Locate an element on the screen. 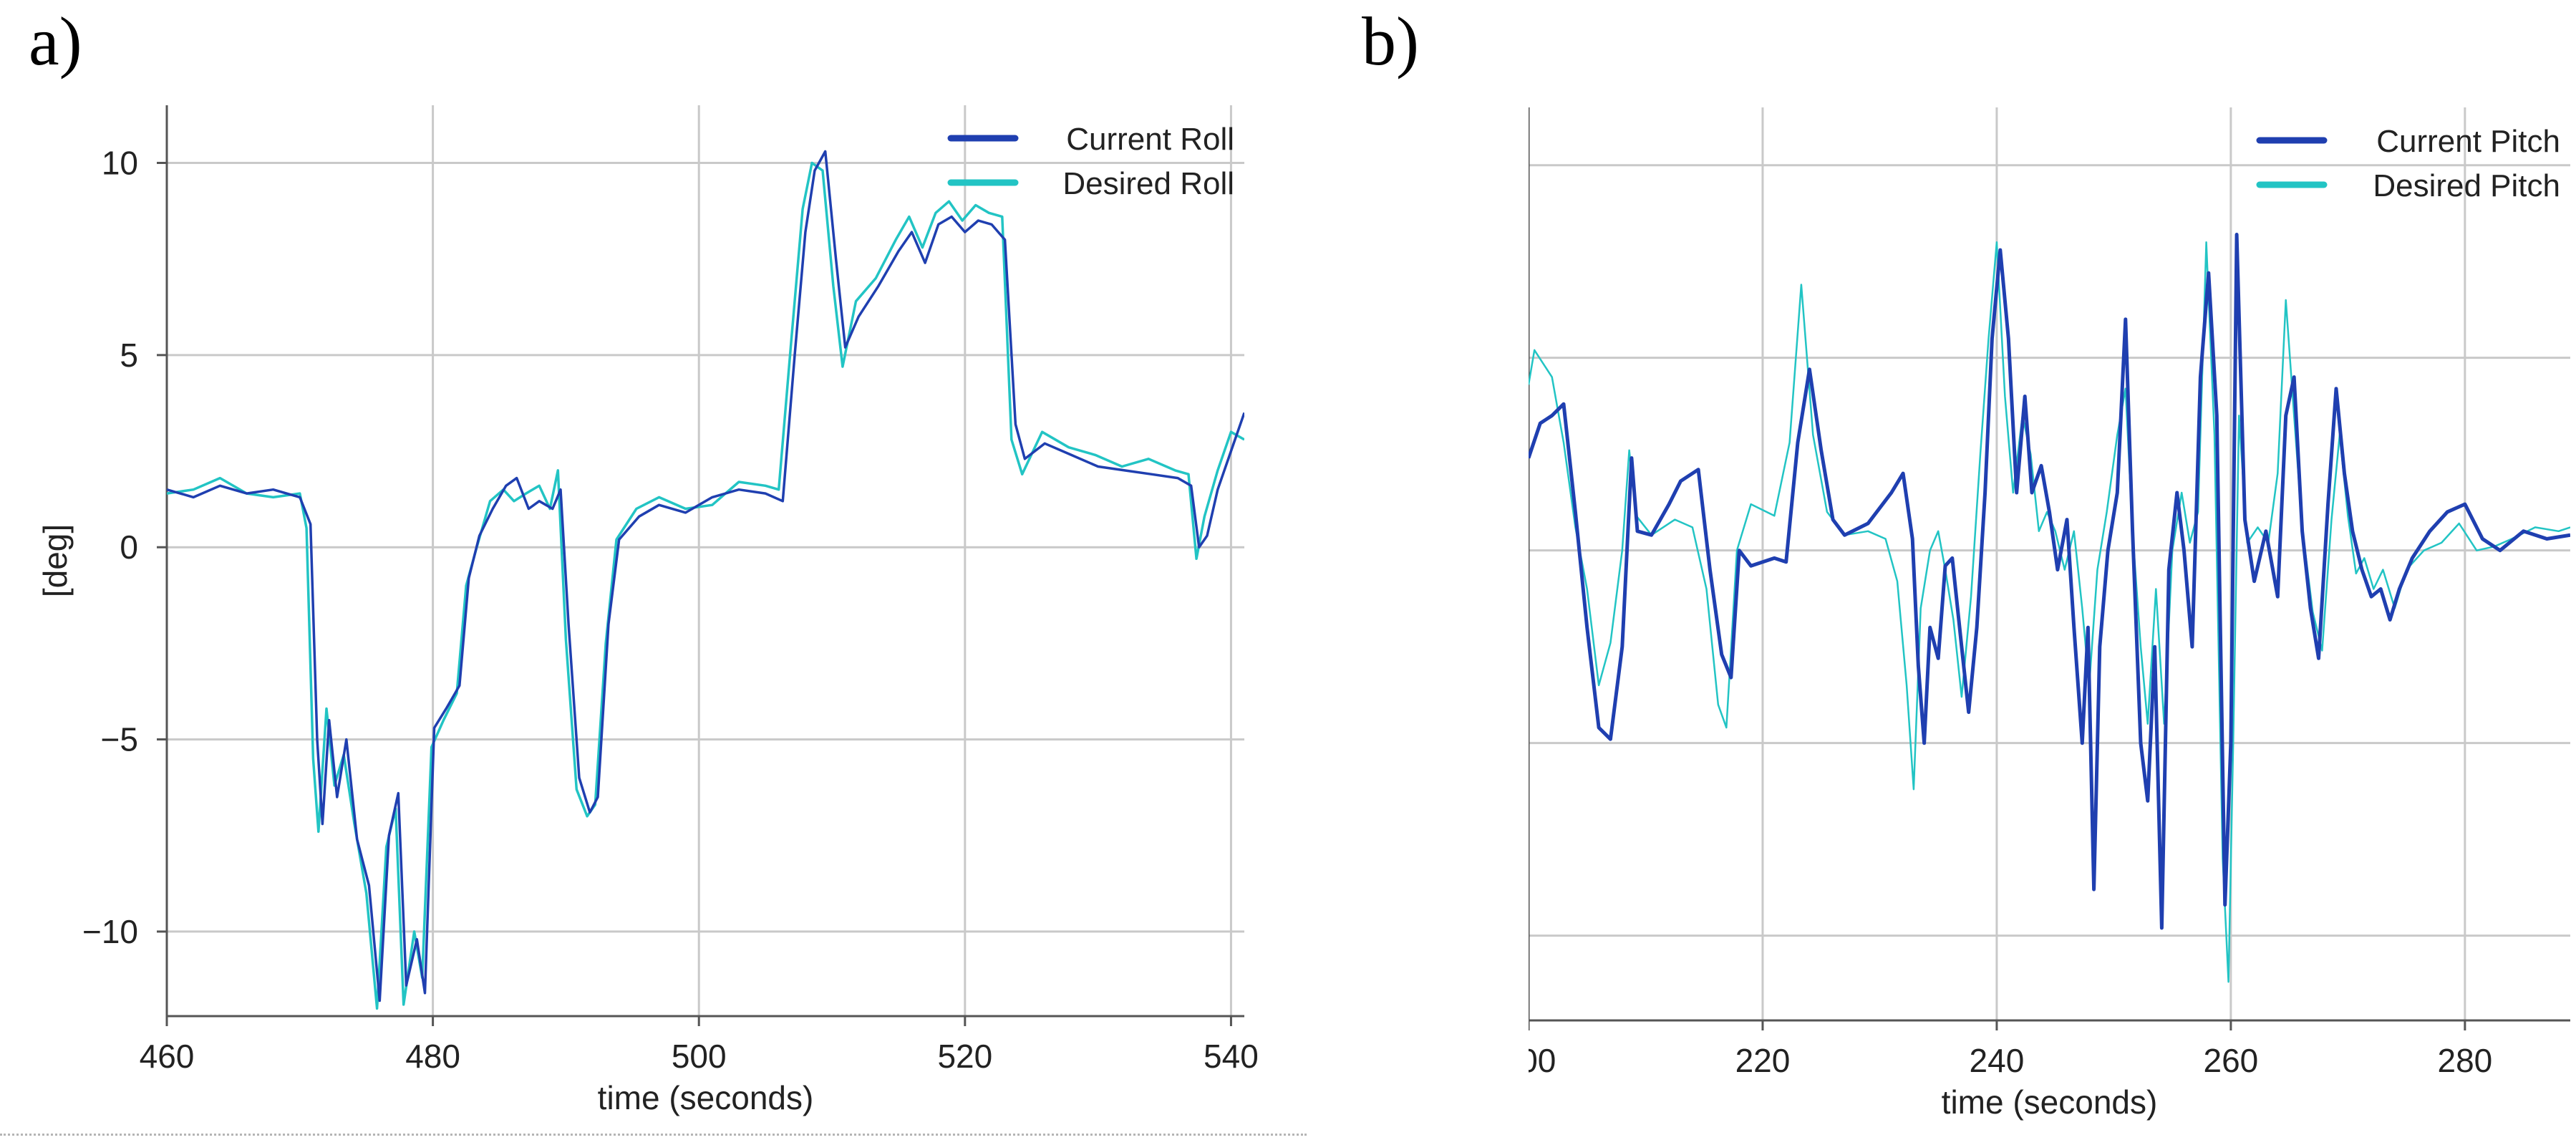 Image resolution: width=2576 pixels, height=1140 pixels. roll-x-axis-label: time (seconds) is located at coordinates (706, 1097).